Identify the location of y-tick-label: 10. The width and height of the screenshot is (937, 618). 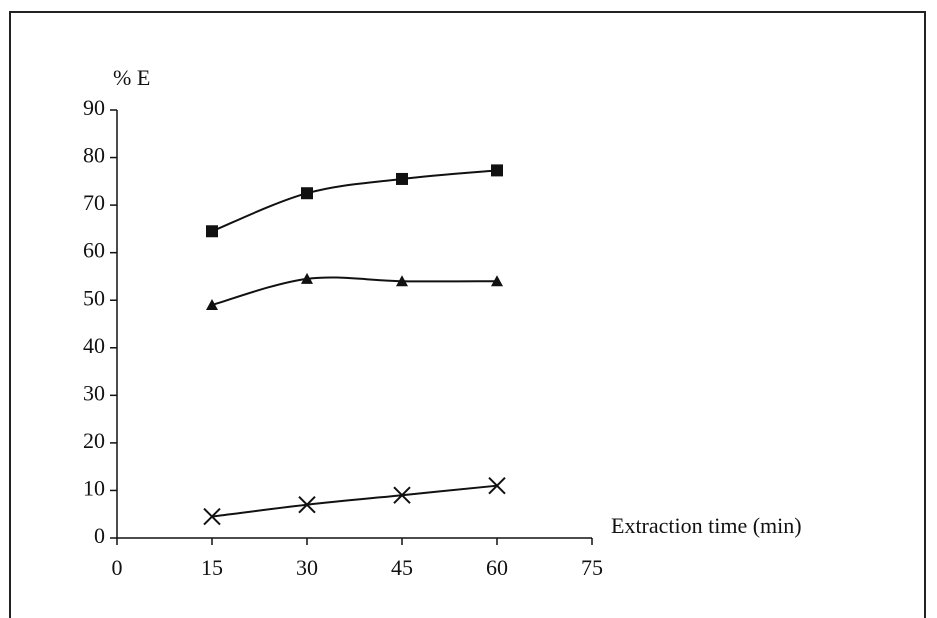
(94, 487).